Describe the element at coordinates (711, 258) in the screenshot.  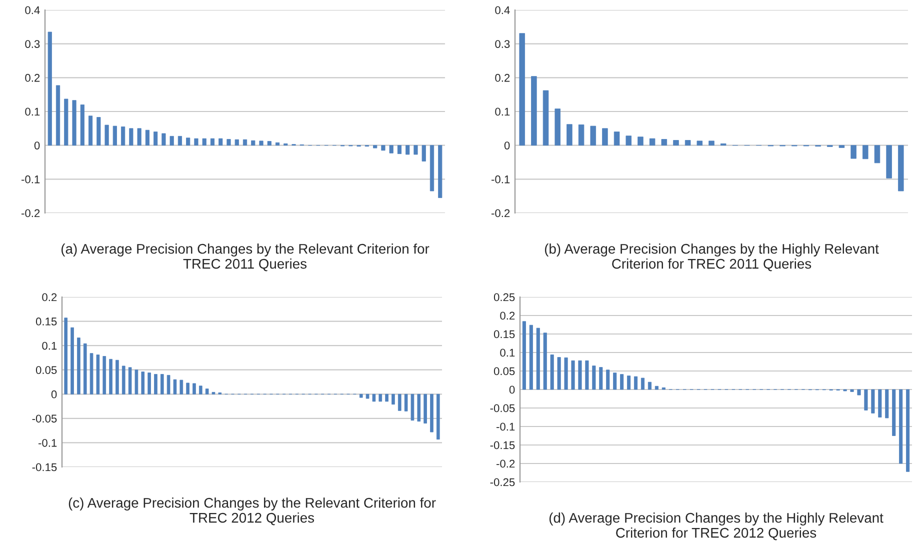
I see `x-axis-title: (b) Average Precision Changes by the Highly Relevant Criterion for TREC 2011 Queries` at that location.